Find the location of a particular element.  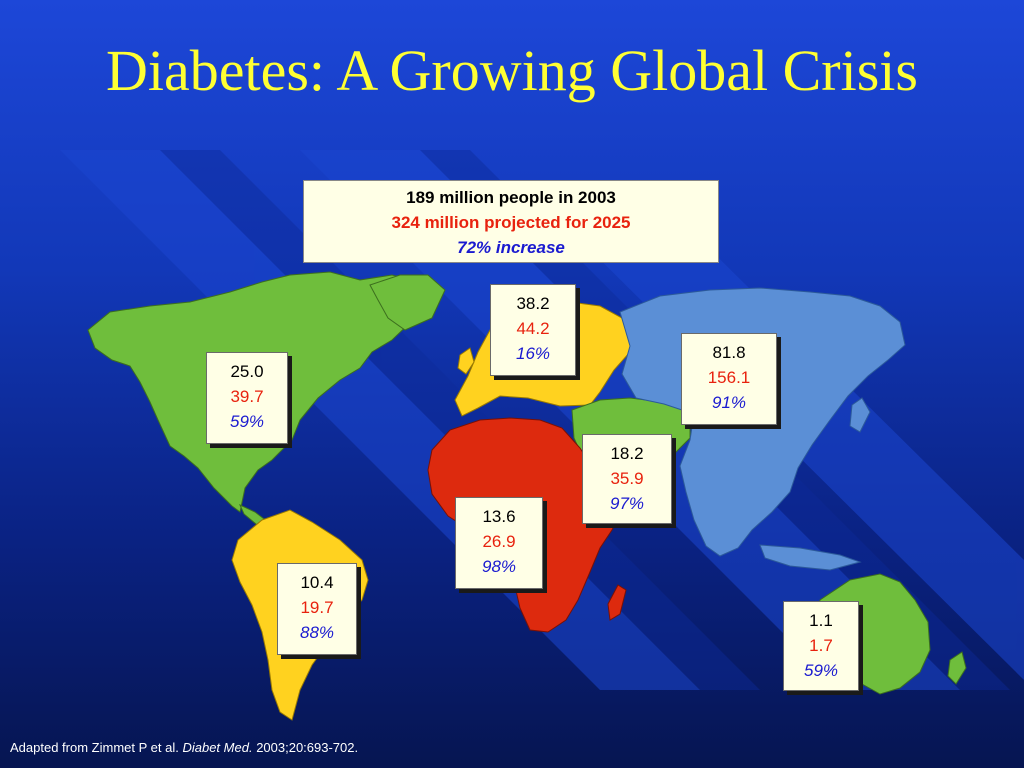

callout-europe: 38.2 44.2 16% is located at coordinates (533, 330).